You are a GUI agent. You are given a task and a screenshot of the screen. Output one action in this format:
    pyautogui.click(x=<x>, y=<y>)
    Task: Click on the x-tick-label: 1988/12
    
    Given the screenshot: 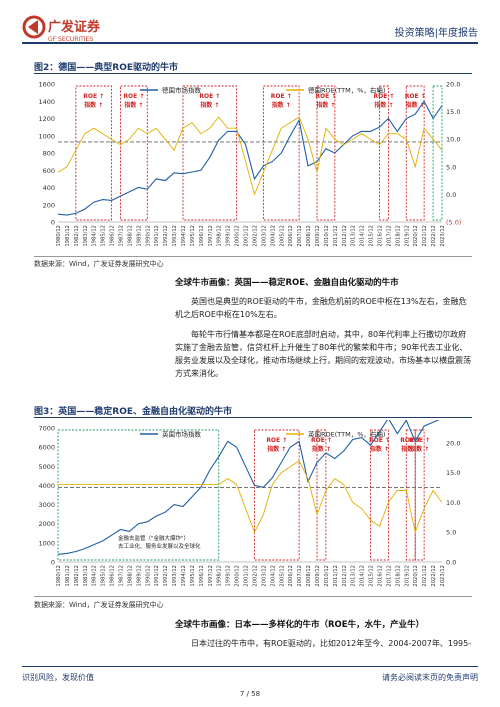 What is the action you would take?
    pyautogui.click(x=130, y=576)
    